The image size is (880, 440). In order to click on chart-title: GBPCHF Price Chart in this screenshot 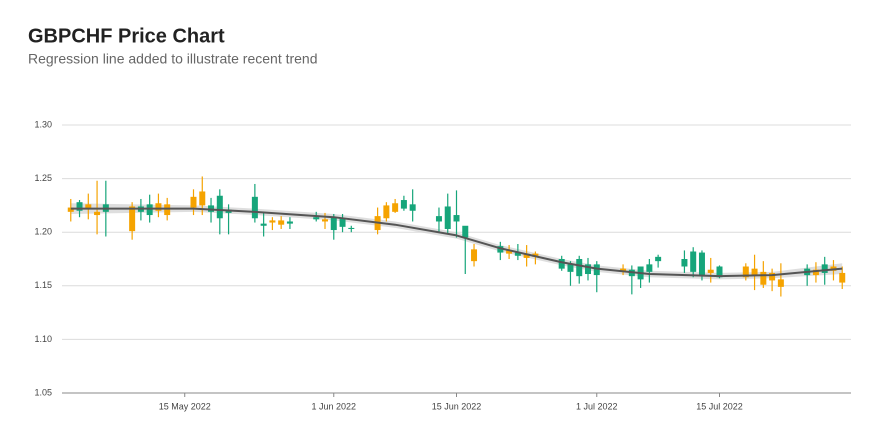, I will do `click(126, 36)`.